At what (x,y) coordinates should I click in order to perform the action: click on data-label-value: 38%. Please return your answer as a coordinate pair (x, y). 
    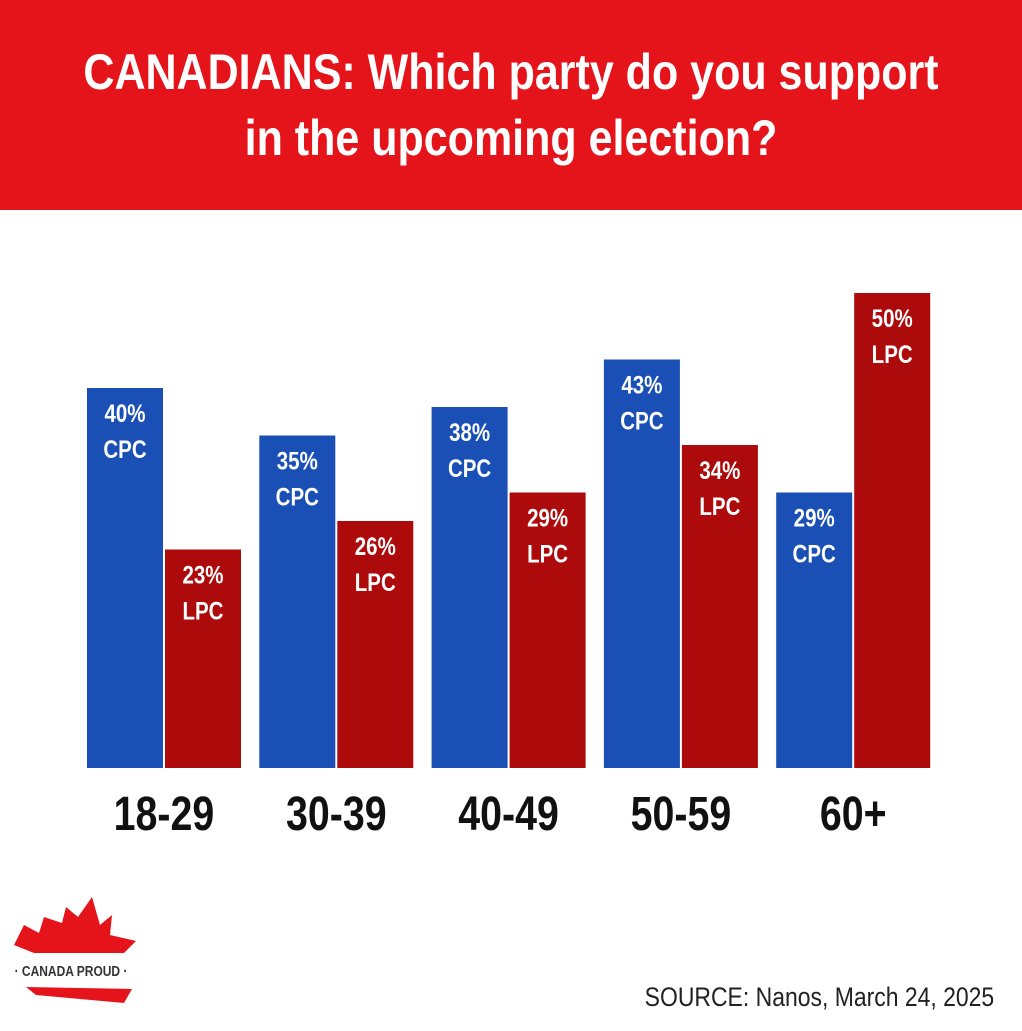
    Looking at the image, I should click on (469, 432).